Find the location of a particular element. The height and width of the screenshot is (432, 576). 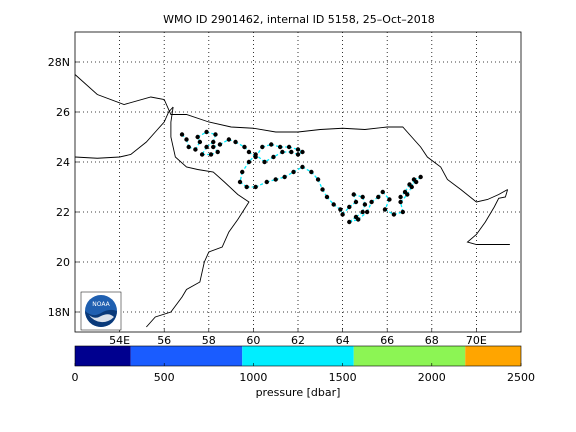

colorbar-tick-labels: 0 500 1000 1500 2000 2500 is located at coordinates (303, 373).